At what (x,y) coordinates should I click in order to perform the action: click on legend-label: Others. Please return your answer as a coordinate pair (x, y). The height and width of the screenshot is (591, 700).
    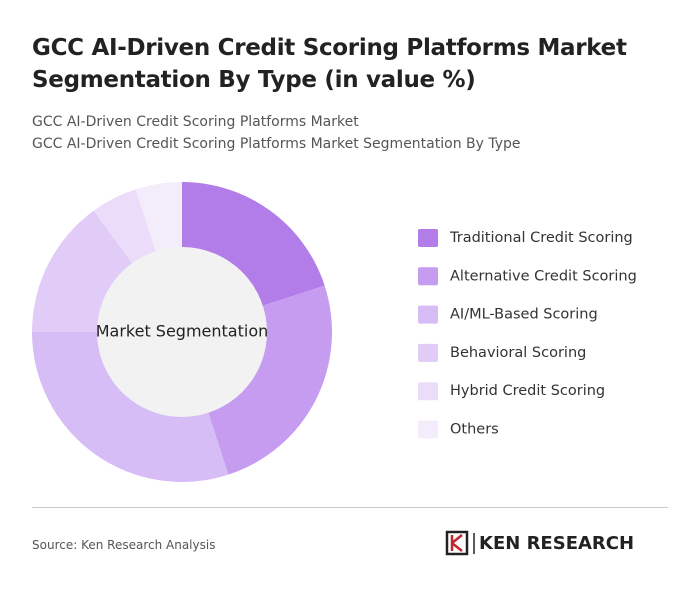
    Looking at the image, I should click on (474, 430).